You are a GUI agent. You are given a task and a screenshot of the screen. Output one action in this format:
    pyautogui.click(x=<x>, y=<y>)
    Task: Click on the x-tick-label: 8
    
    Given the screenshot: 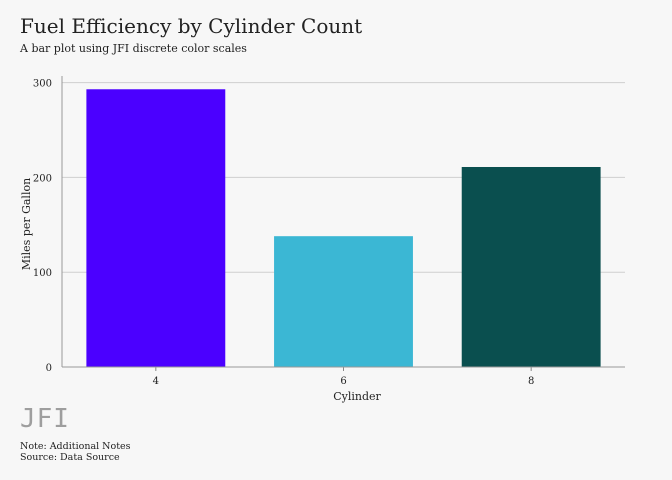 What is the action you would take?
    pyautogui.click(x=531, y=381)
    